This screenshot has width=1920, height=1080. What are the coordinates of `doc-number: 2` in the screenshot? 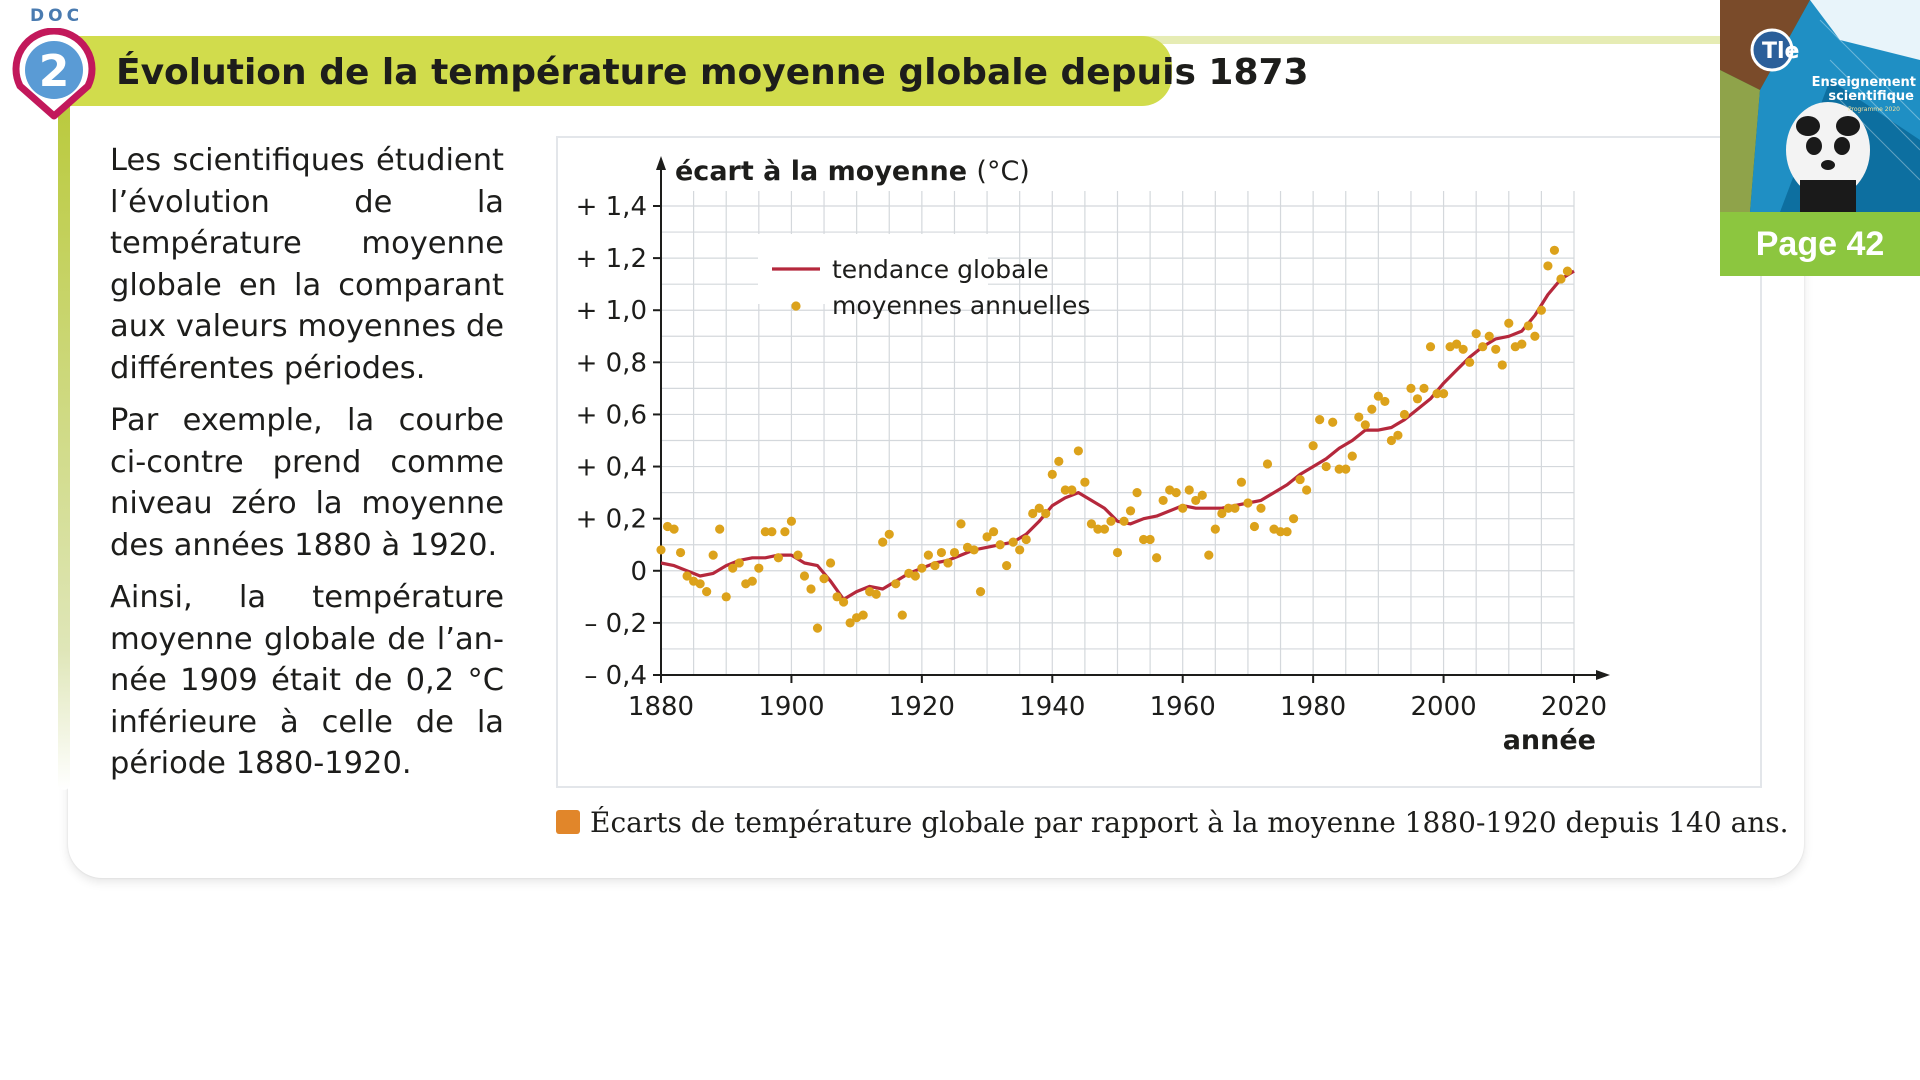 It's located at (54, 71).